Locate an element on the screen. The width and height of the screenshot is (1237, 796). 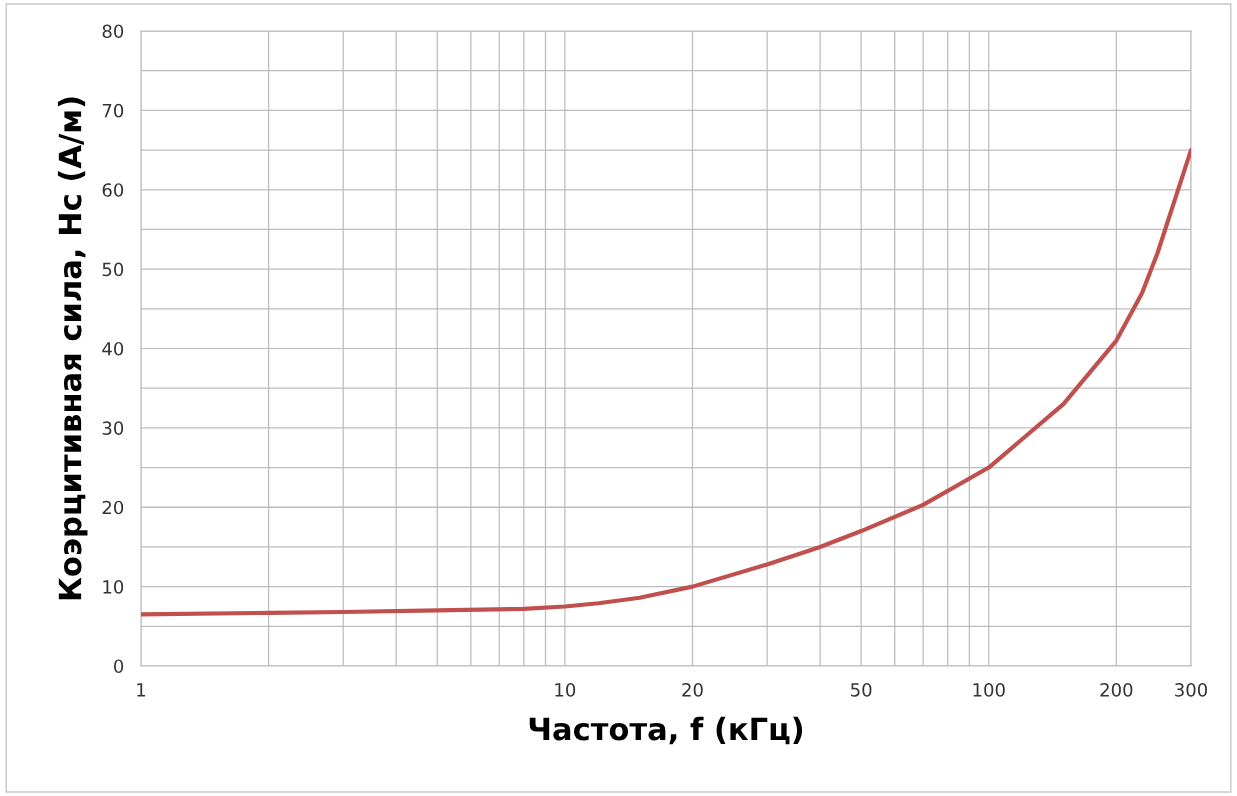
x-tick-label: 100 is located at coordinates (989, 689).